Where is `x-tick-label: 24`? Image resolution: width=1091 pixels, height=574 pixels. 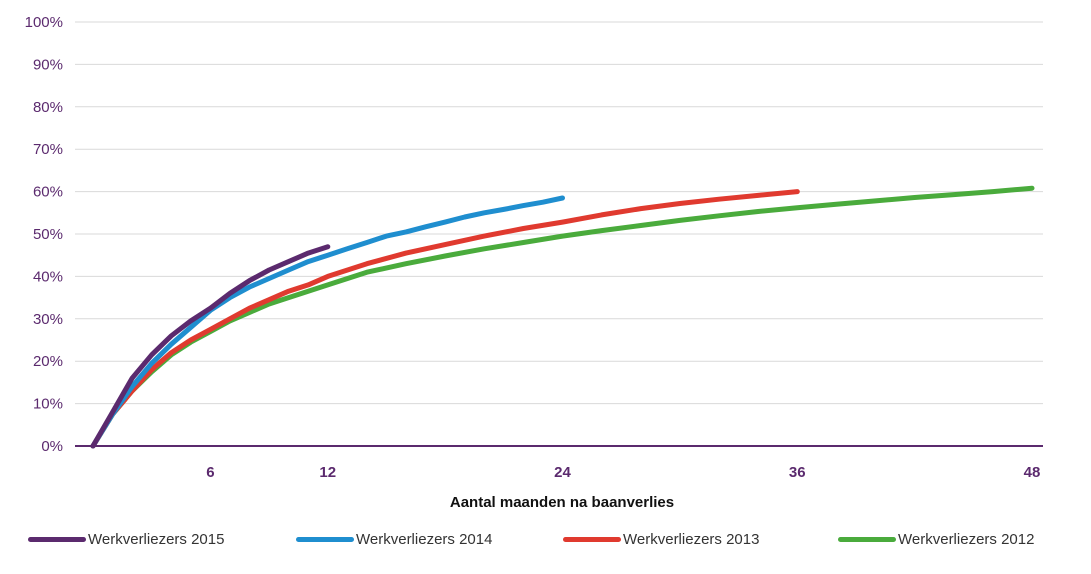 x-tick-label: 24 is located at coordinates (562, 472).